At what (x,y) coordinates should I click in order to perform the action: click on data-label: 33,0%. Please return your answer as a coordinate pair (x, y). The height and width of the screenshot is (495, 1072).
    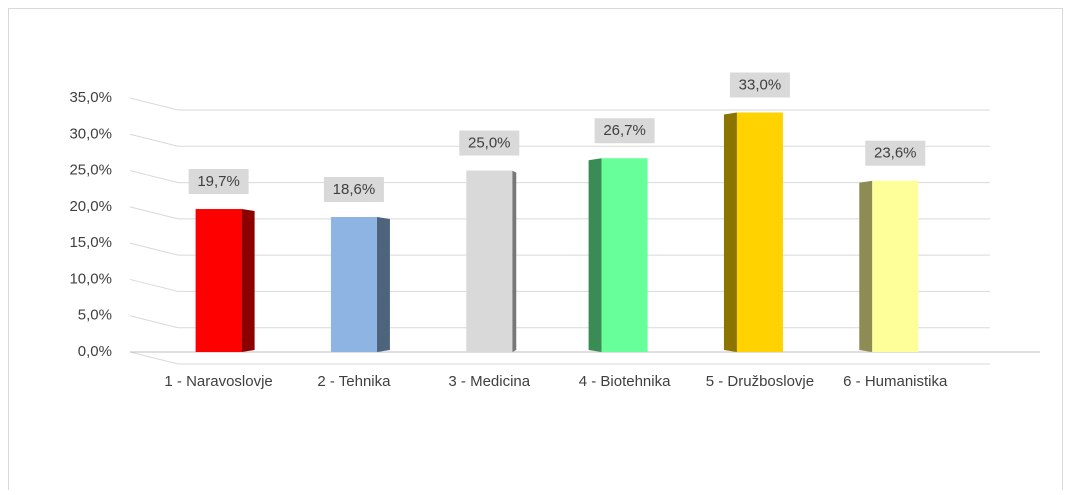
    Looking at the image, I should click on (760, 84).